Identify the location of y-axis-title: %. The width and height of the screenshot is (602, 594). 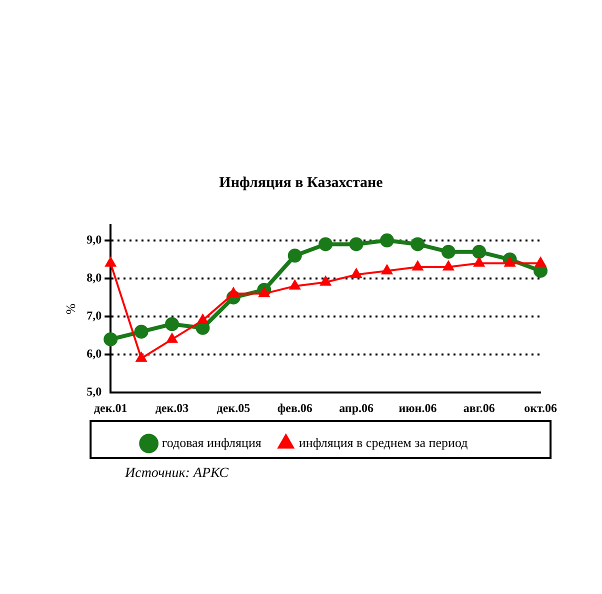
(70, 308).